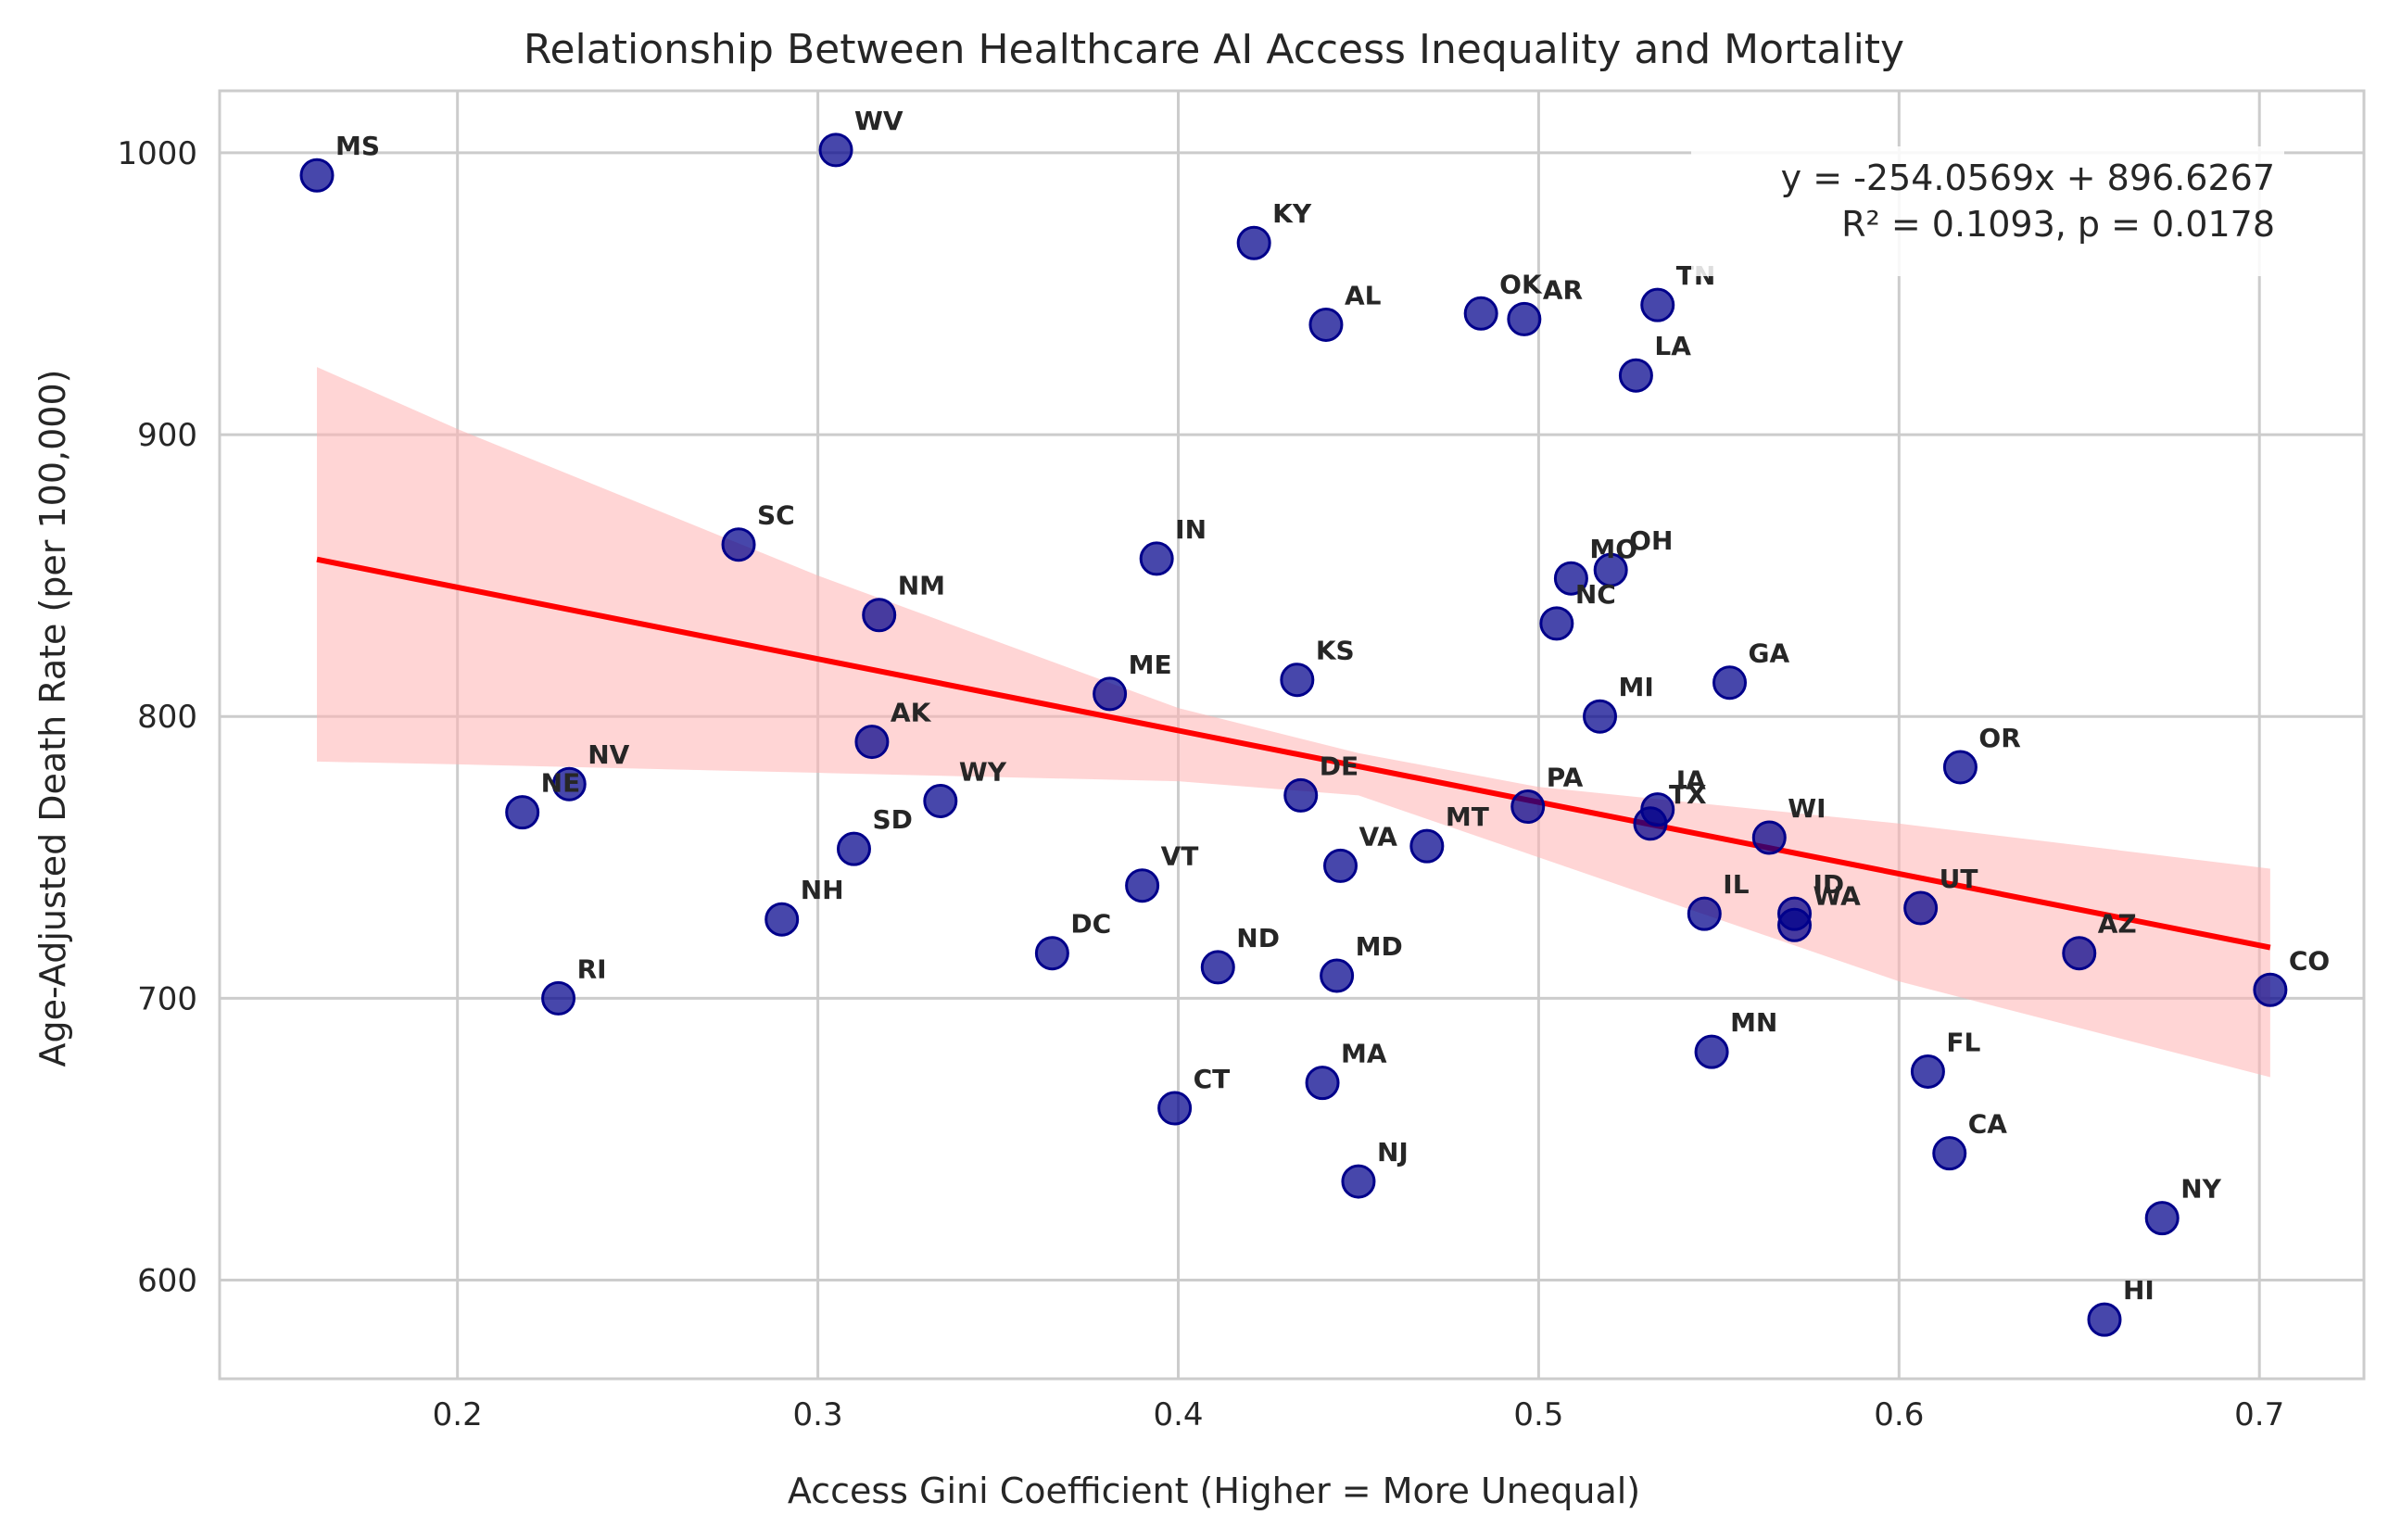  Describe the element at coordinates (1899, 1414) in the screenshot. I see `x-tick-label: 0.6` at that location.